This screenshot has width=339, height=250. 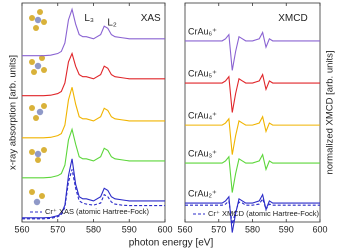 What do you see at coordinates (93, 194) in the screenshot?
I see `reference-line` at bounding box center [93, 194].